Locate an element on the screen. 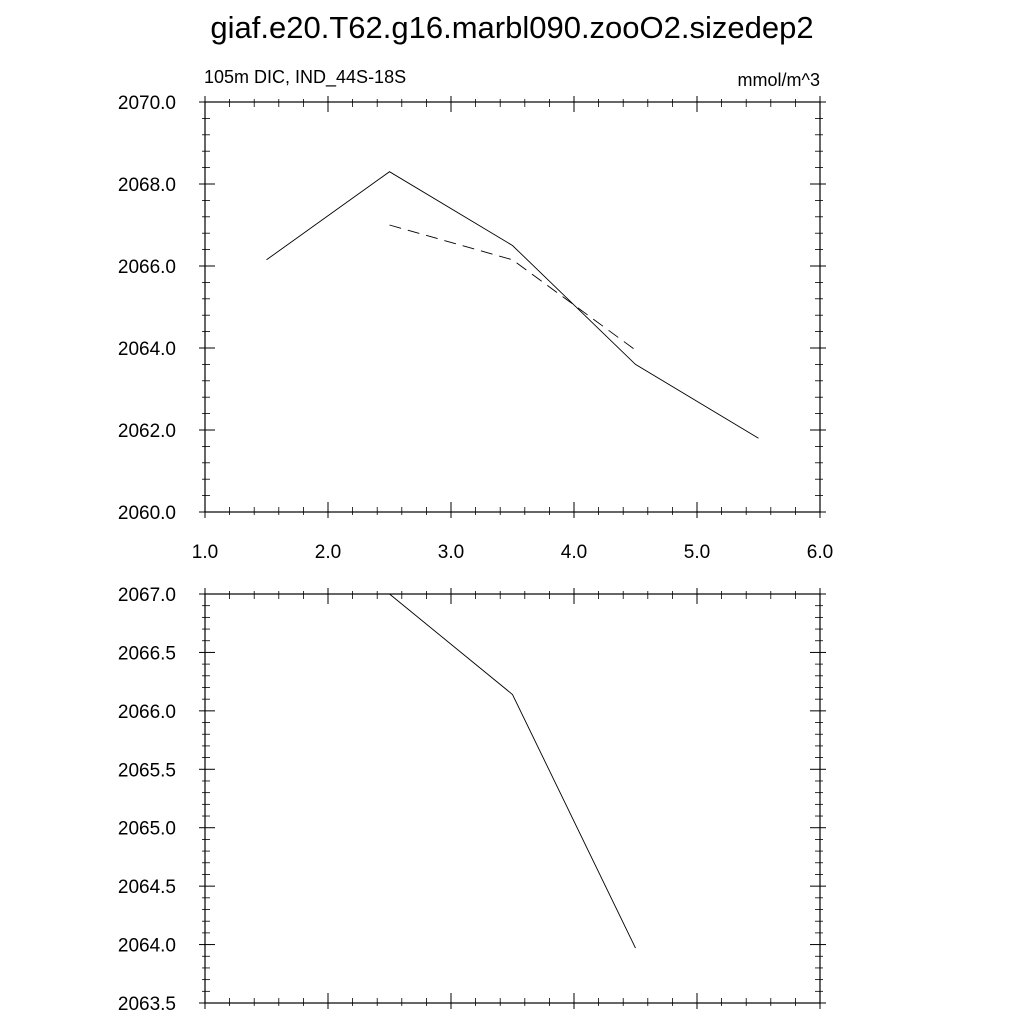 This screenshot has height=1024, width=1024. chart-title: giaf.e20.T62.g16.marbl090.zooO2.sizedep2 is located at coordinates (511, 27).